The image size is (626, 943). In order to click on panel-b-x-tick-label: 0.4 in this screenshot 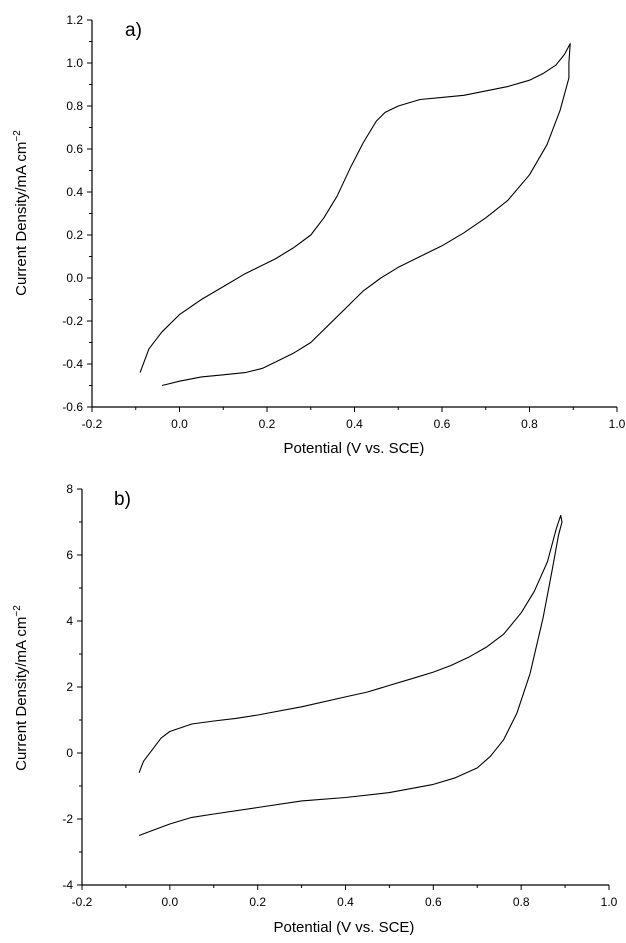, I will do `click(345, 902)`.